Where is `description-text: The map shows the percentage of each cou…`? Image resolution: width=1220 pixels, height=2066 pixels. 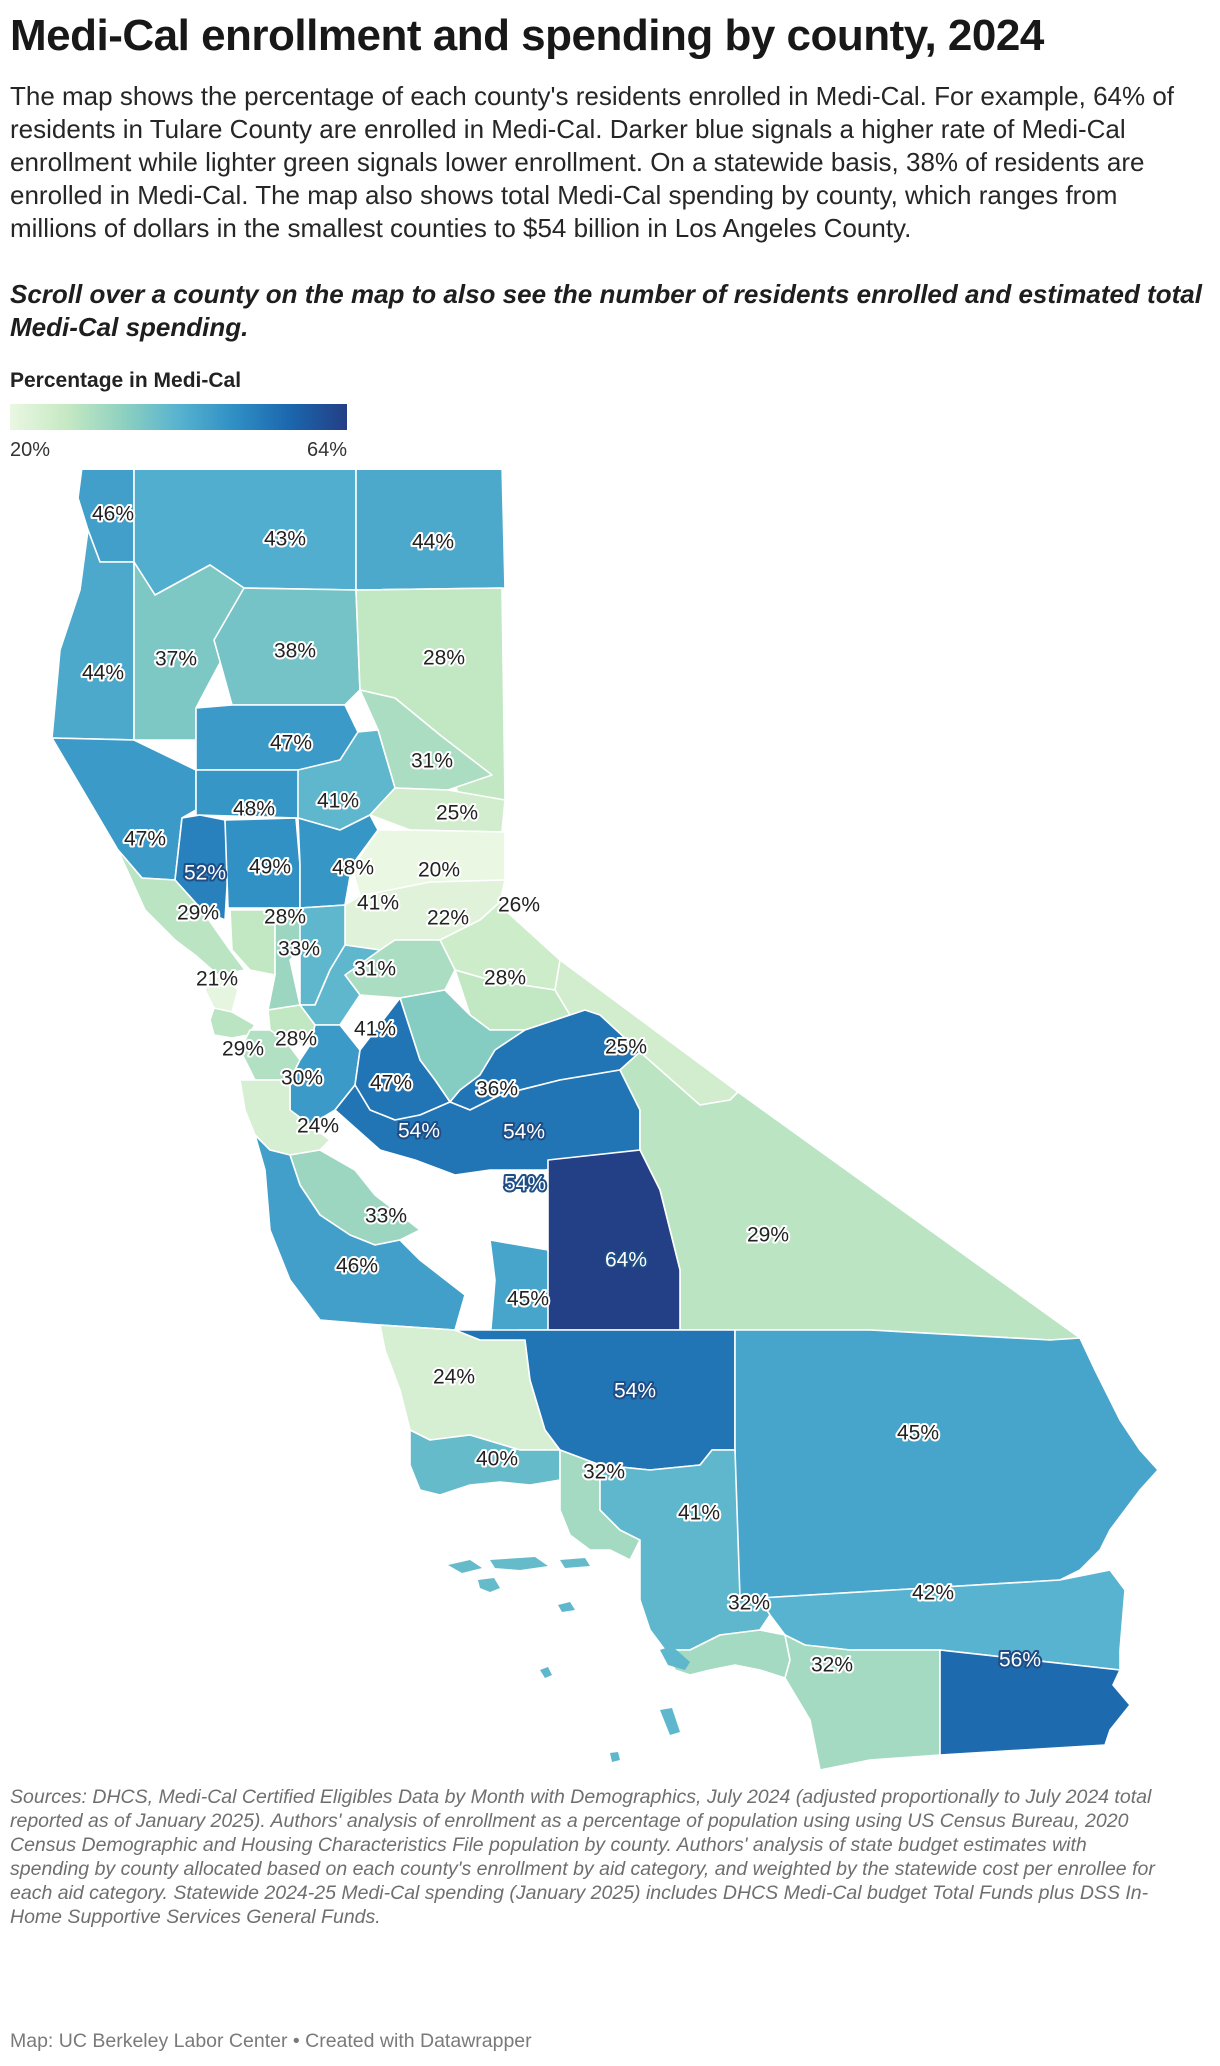 description-text: The map shows the percentage of each cou… is located at coordinates (592, 162).